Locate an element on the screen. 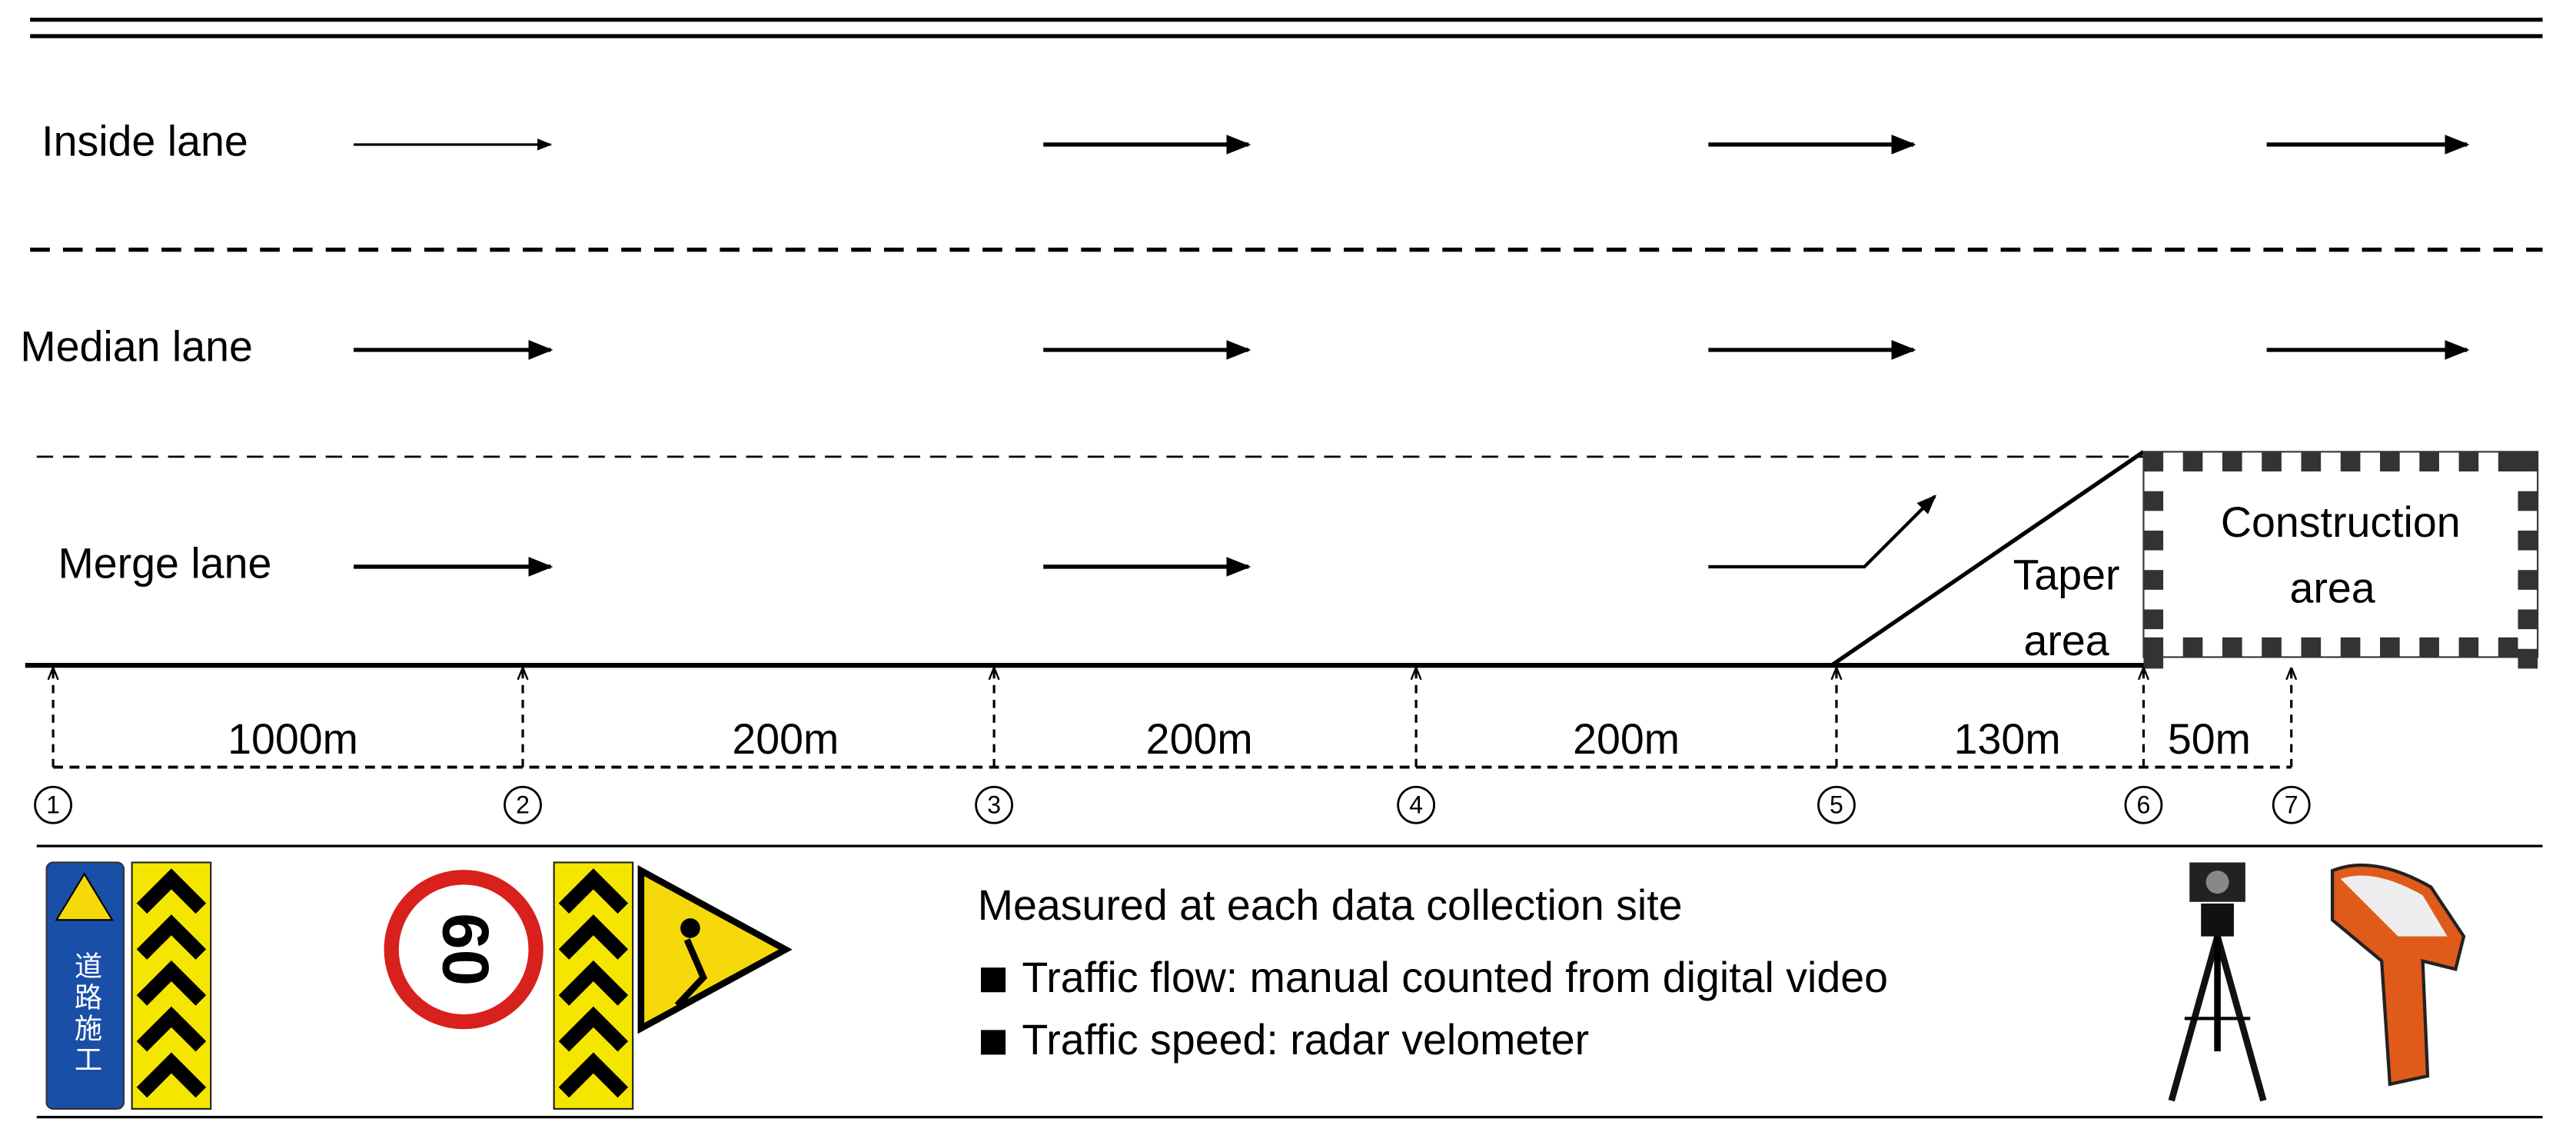 This screenshot has width=2576, height=1122. site-number: 4 is located at coordinates (1416, 804).